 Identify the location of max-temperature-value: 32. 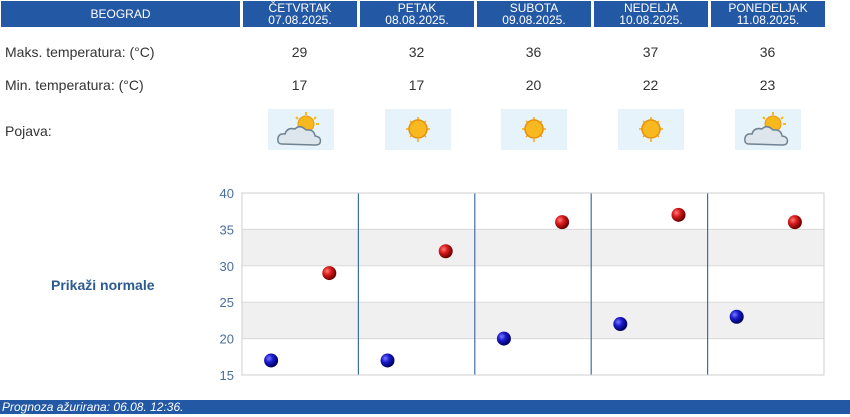
(416, 52).